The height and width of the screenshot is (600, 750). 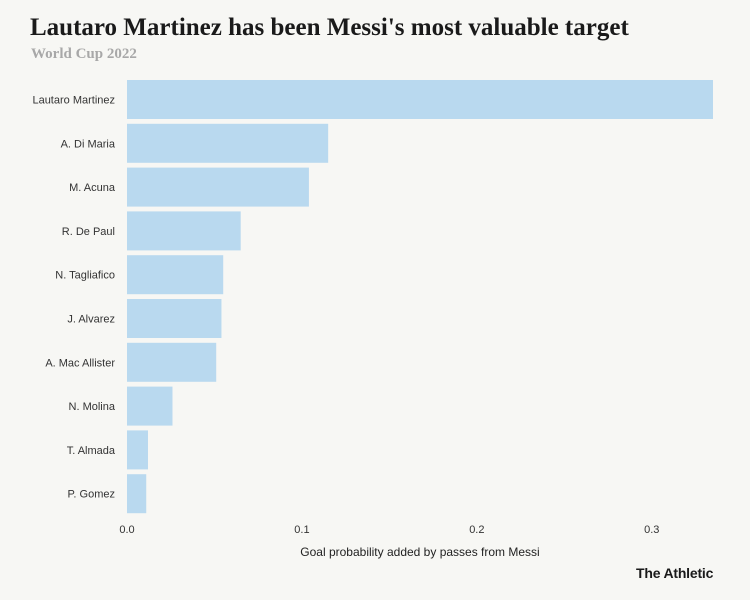 What do you see at coordinates (92, 407) in the screenshot?
I see `category-label: N. Molina` at bounding box center [92, 407].